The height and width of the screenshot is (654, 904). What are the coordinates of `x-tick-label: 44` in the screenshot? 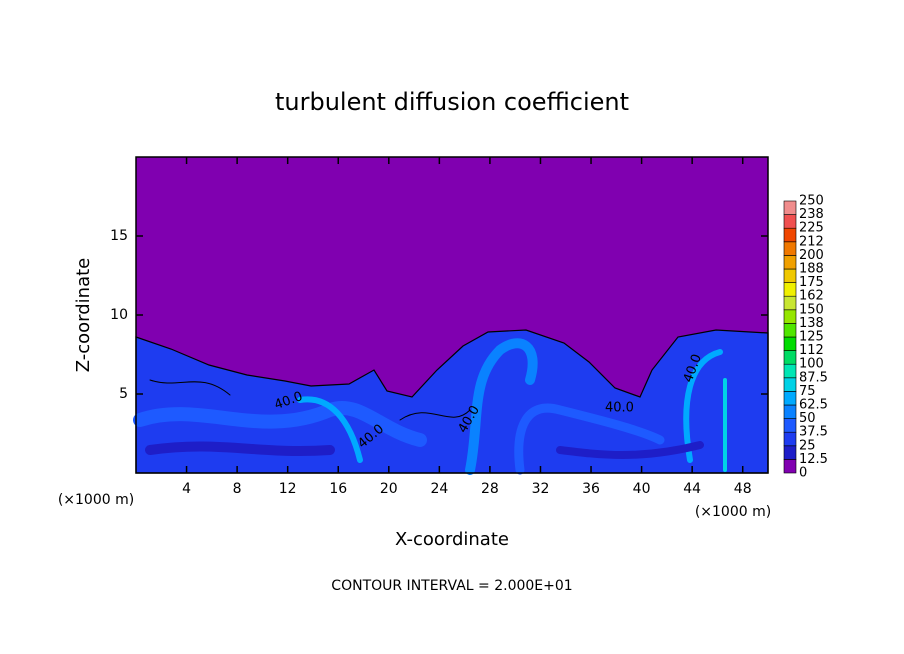 It's located at (692, 489).